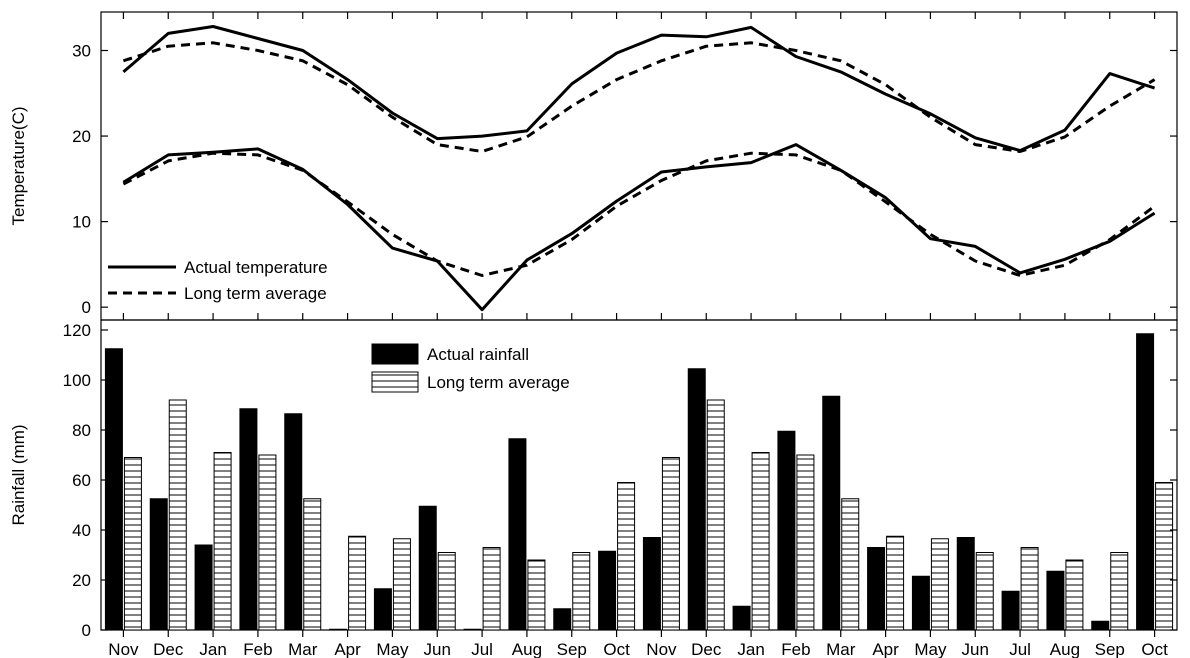  Describe the element at coordinates (81, 222) in the screenshot. I see `temperature-y-tick-label: 10` at that location.